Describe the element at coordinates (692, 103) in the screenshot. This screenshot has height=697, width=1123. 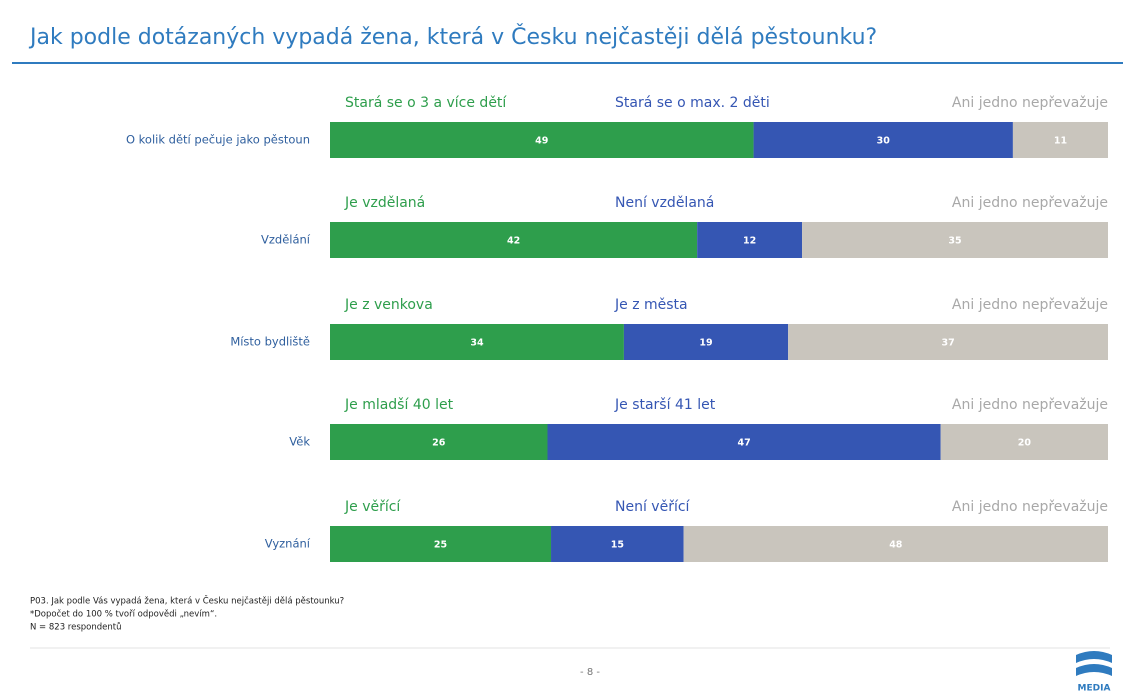
I see `option-label: Stará se o max. 2 děti` at that location.